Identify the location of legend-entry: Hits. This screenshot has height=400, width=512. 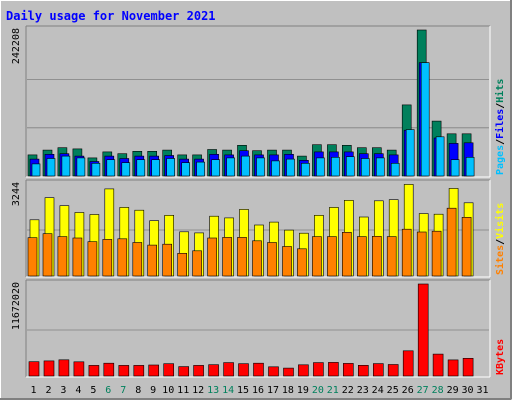
(500, 91).